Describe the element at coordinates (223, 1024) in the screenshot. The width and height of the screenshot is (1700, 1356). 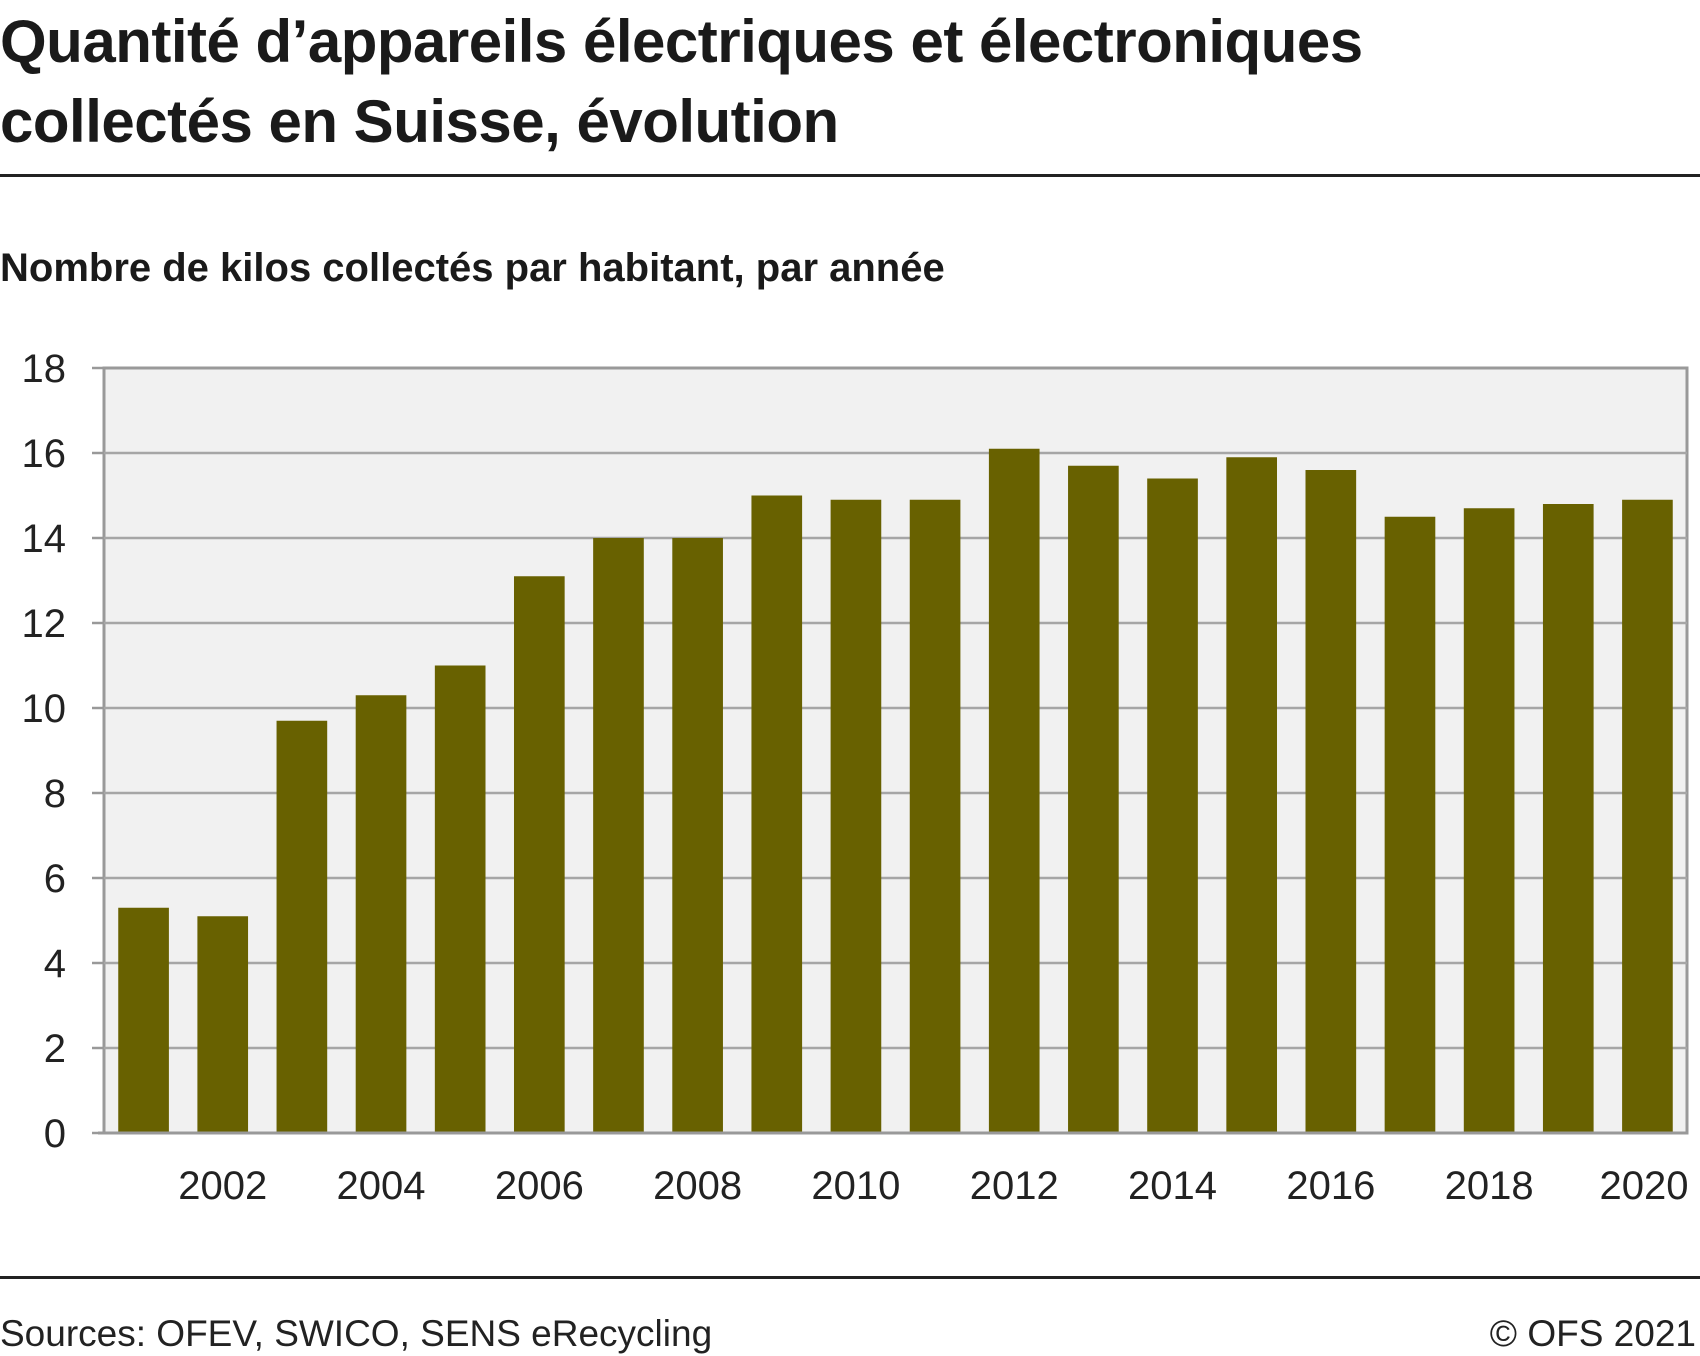
I see `bar-2002` at that location.